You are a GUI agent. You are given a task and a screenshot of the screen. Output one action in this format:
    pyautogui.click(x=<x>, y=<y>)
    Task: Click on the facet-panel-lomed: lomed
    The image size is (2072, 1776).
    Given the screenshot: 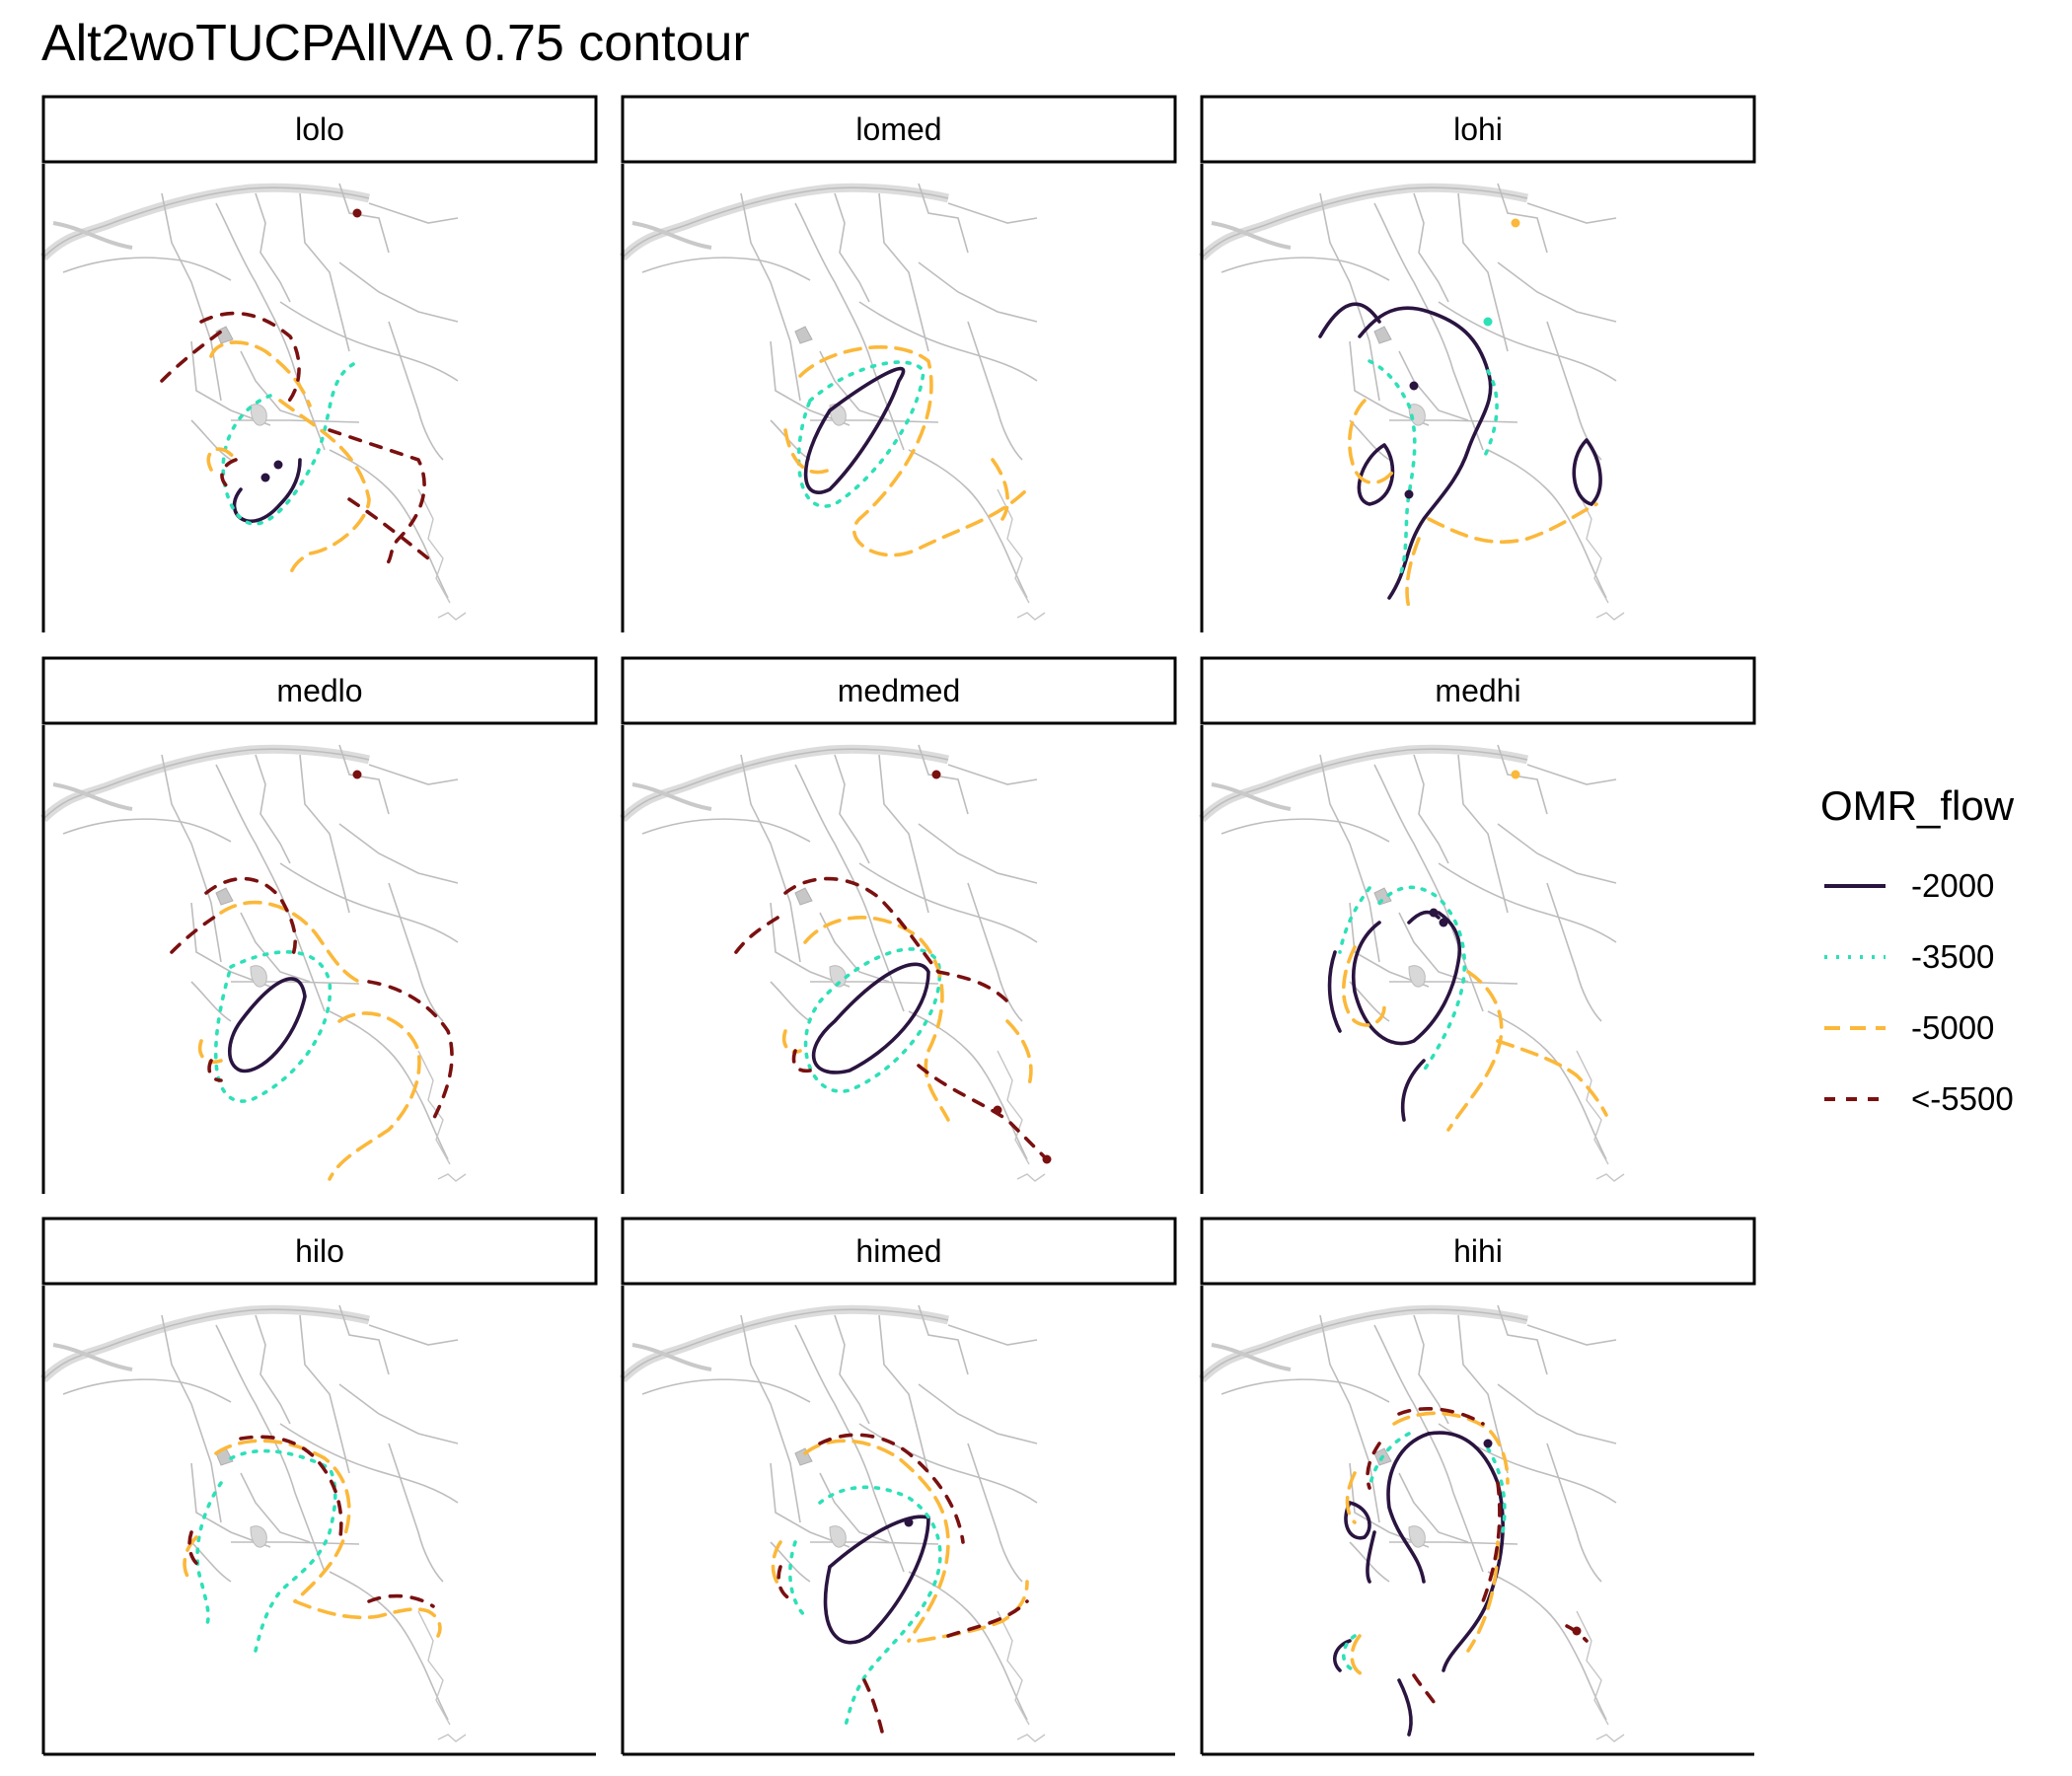 What is the action you would take?
    pyautogui.click(x=899, y=364)
    